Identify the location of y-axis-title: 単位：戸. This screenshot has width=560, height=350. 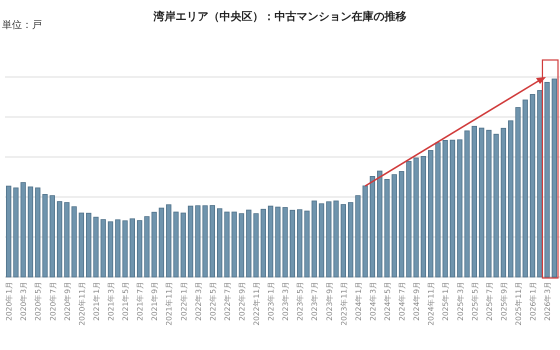
(22, 25).